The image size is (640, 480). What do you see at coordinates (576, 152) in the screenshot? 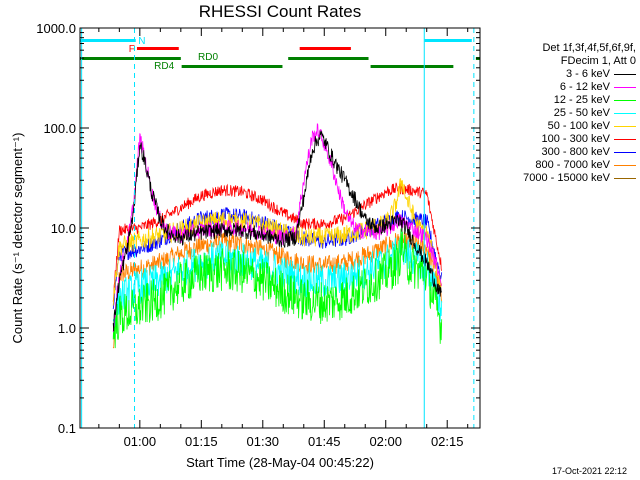
I see `legend-item-label: 300 - 800 keV` at bounding box center [576, 152].